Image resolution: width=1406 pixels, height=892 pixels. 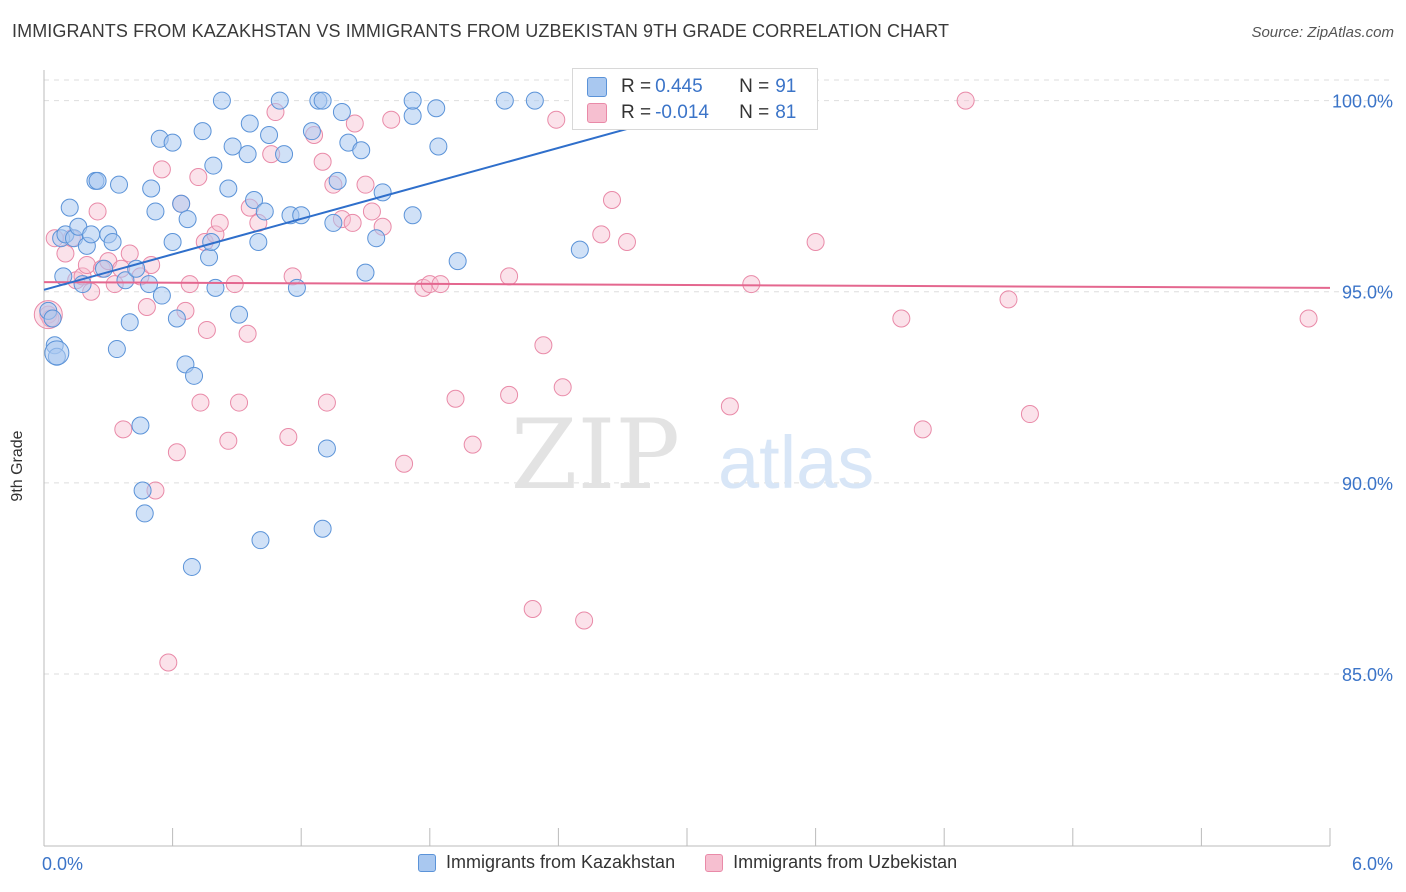 What do you see at coordinates (786, 112) in the screenshot?
I see `n-value: 81` at bounding box center [786, 112].